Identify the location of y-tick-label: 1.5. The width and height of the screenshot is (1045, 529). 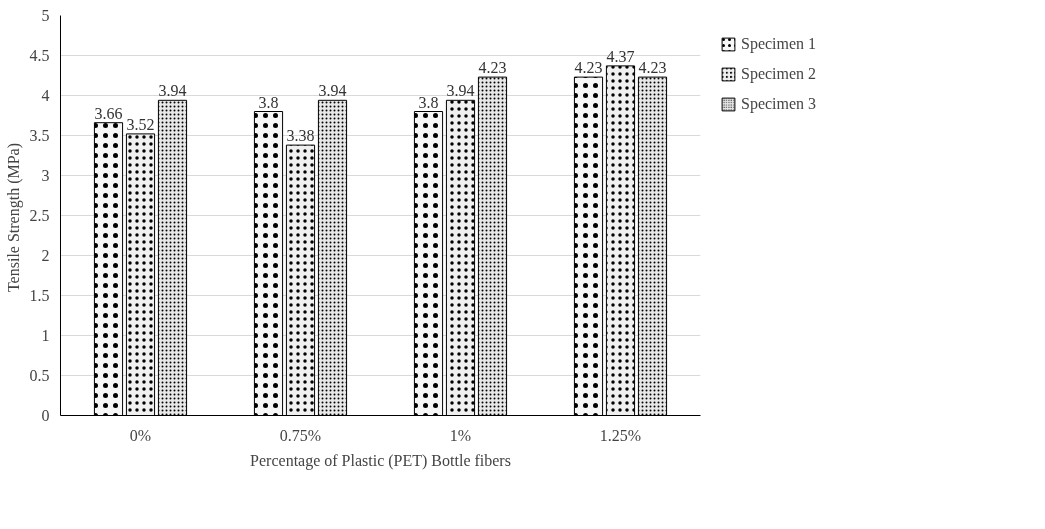
(39, 295).